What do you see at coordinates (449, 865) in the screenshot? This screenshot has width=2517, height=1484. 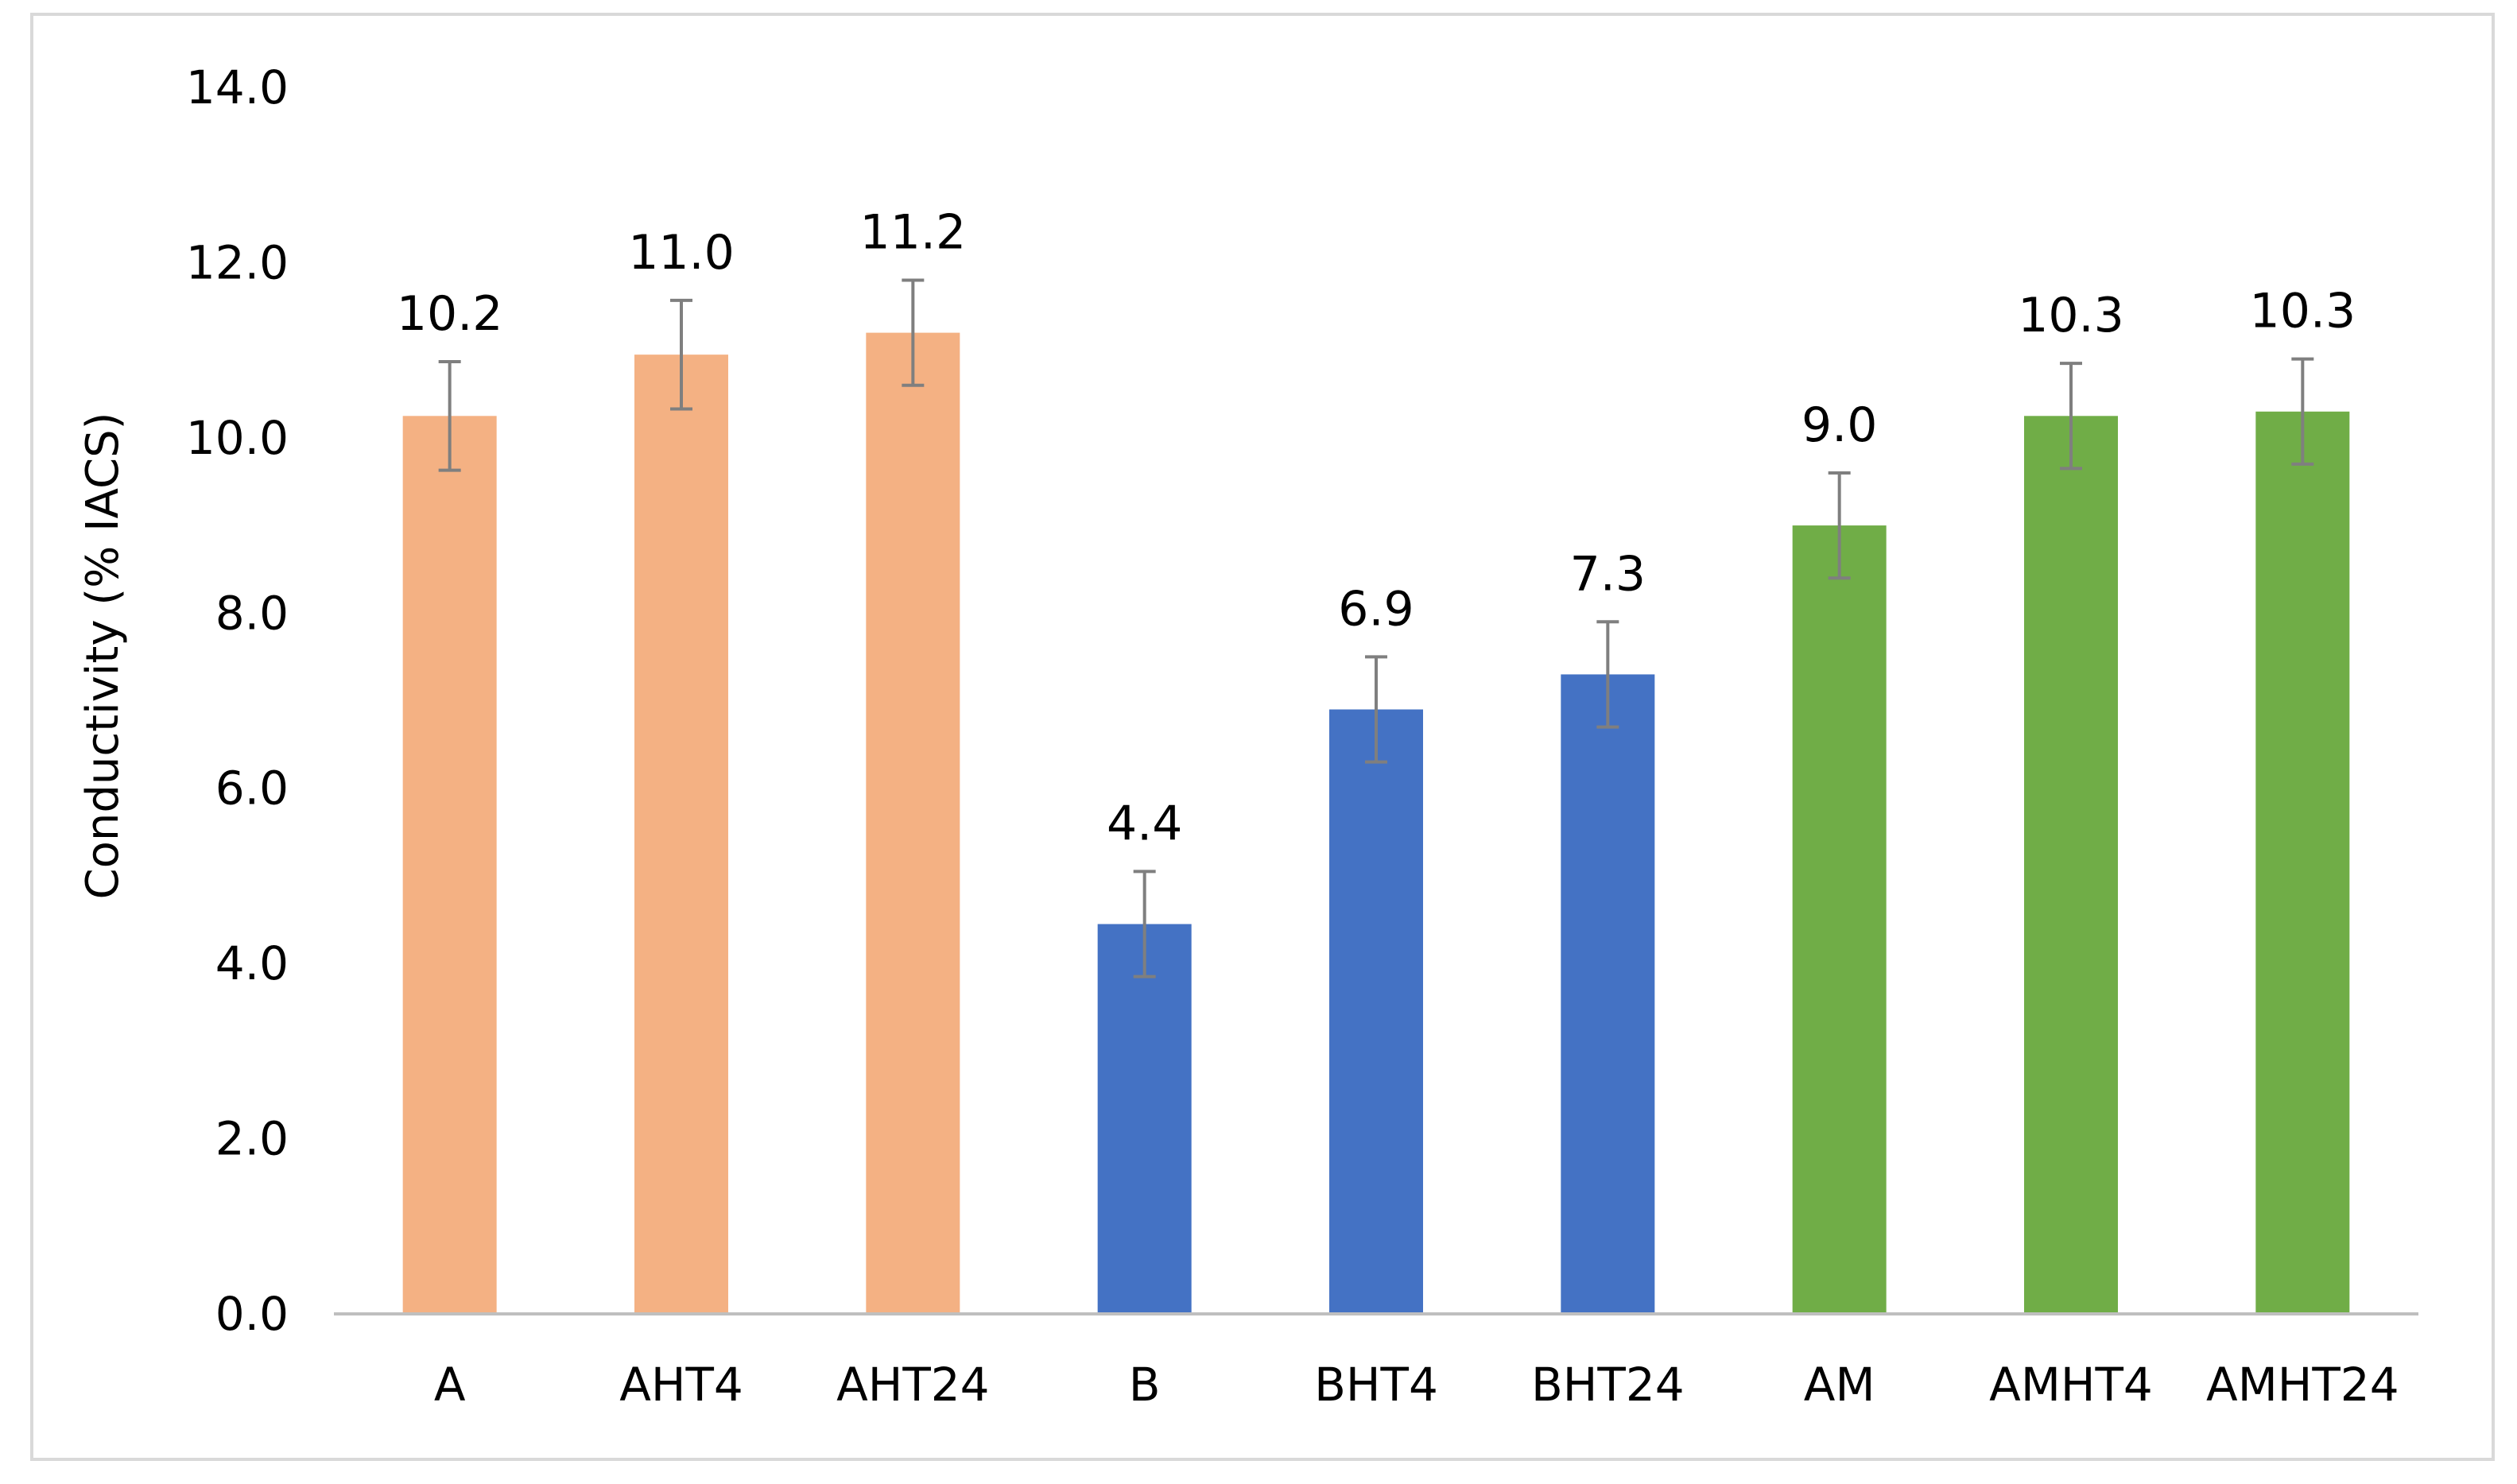 I see `bar-a` at bounding box center [449, 865].